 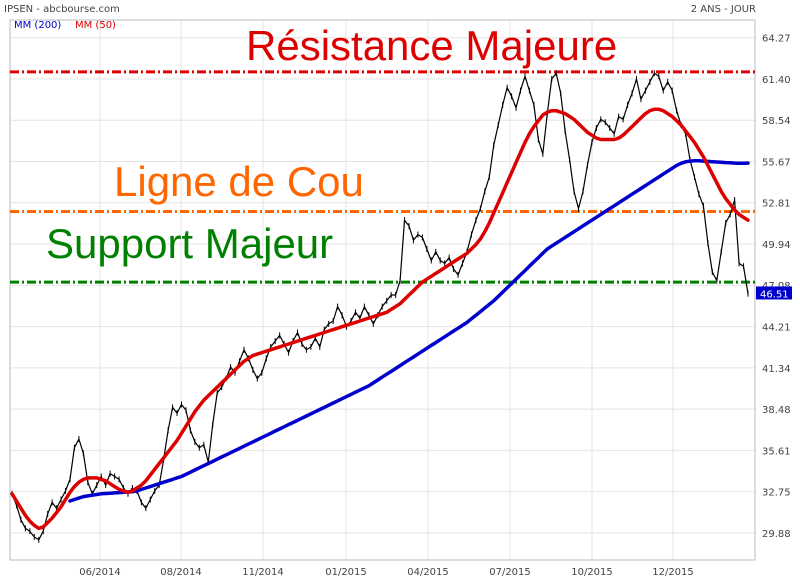 What do you see at coordinates (592, 572) in the screenshot?
I see `x-tick-label: 10/2015` at bounding box center [592, 572].